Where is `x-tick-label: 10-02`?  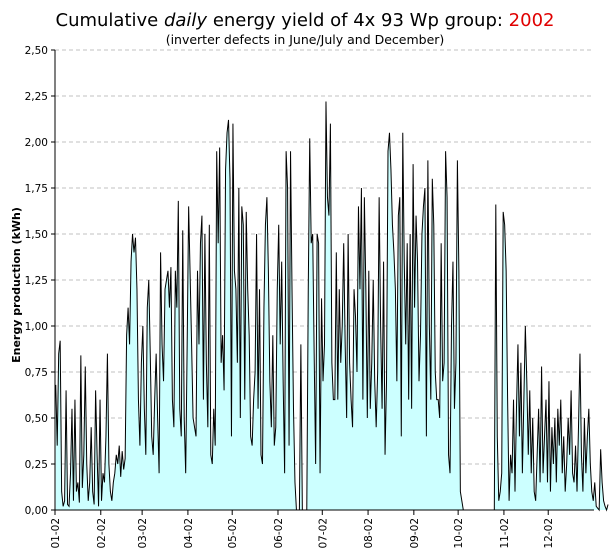
x-tick-label: 10-02 is located at coordinates (459, 533).